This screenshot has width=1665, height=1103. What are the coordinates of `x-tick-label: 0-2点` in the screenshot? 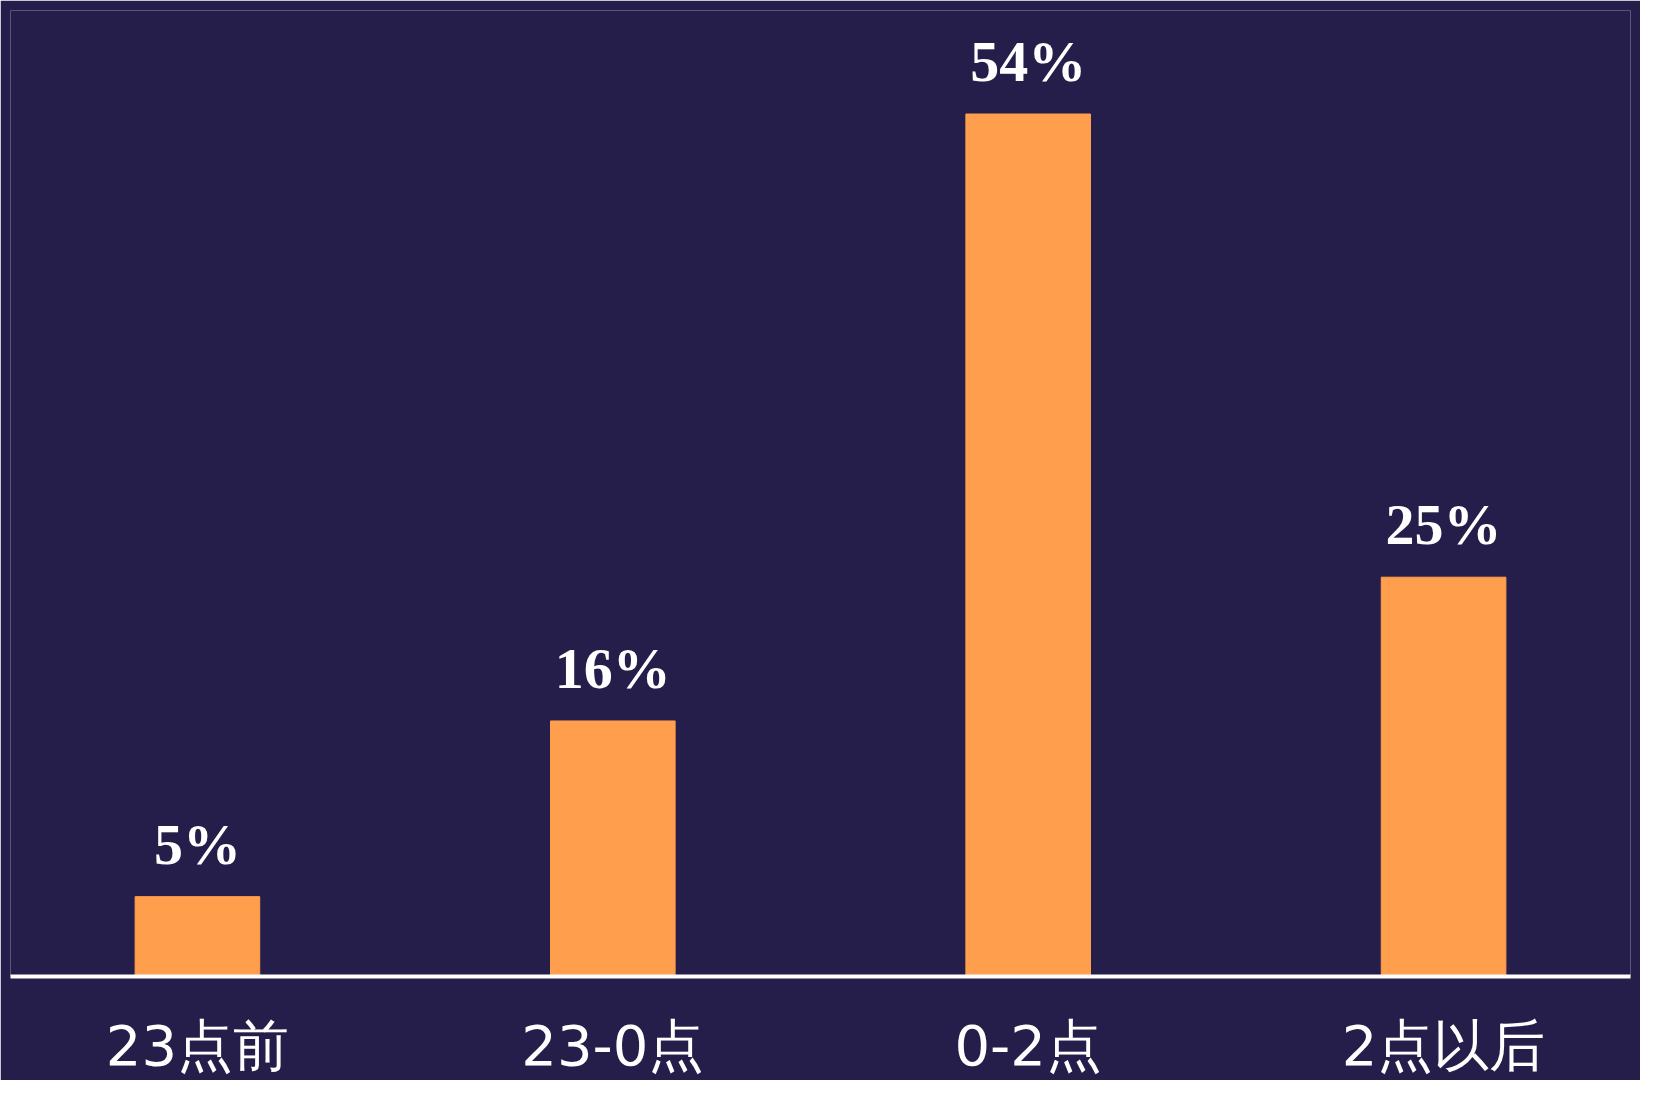 It's located at (1028, 1045).